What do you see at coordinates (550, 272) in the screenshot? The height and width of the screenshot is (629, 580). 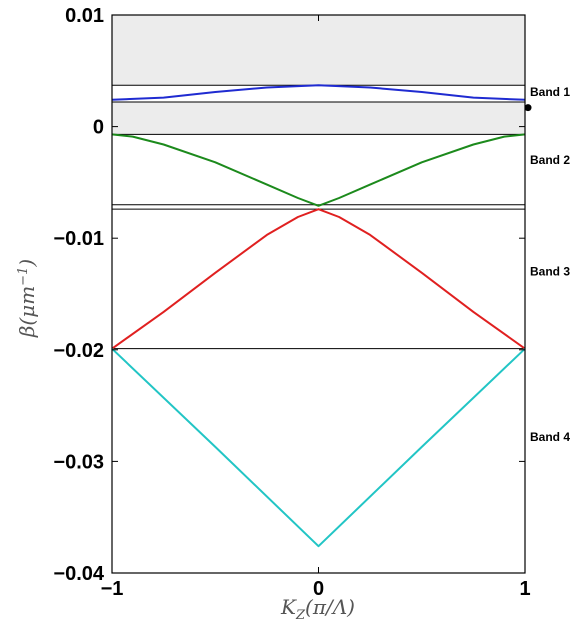 I see `band-label-3: Band 3` at bounding box center [550, 272].